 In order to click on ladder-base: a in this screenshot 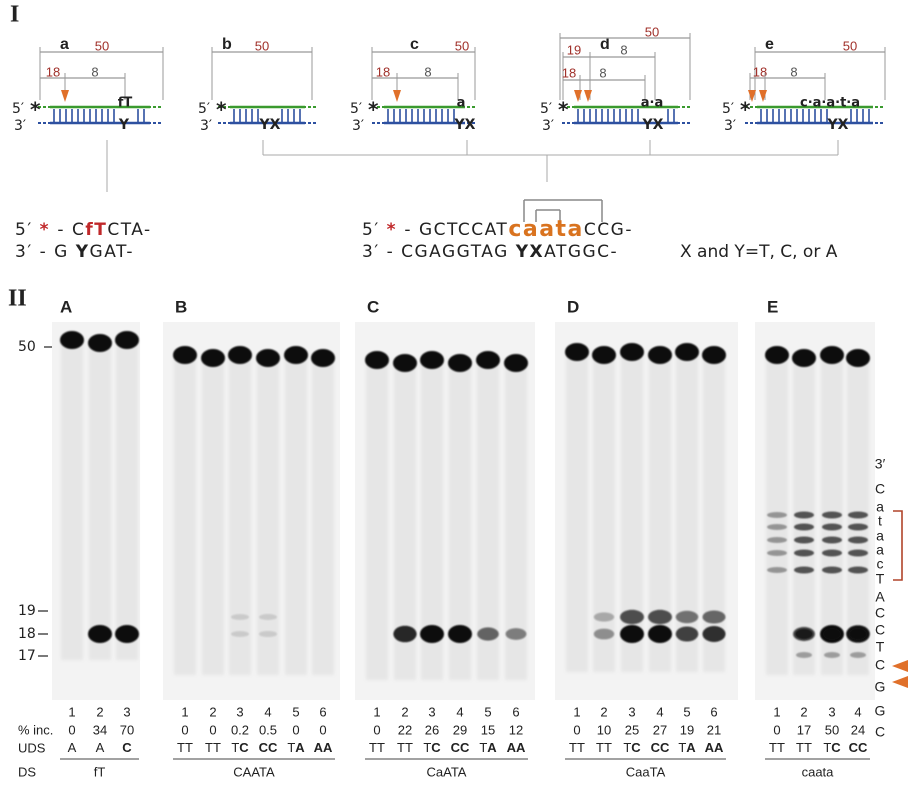, I will do `click(880, 536)`.